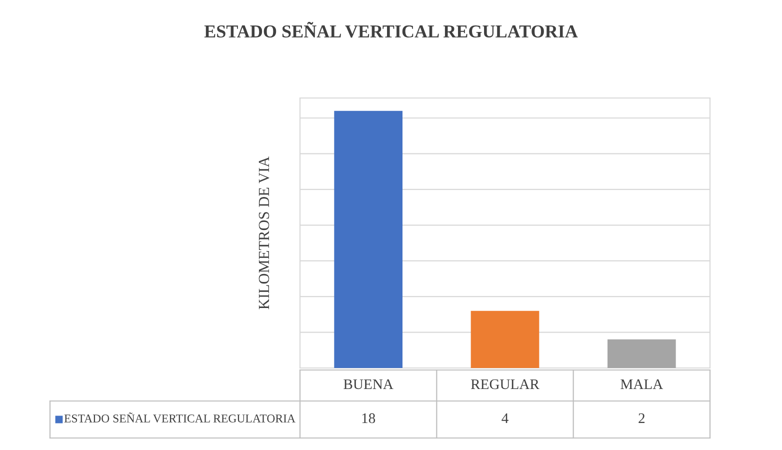 The width and height of the screenshot is (782, 450). What do you see at coordinates (391, 30) in the screenshot?
I see `chart-title: ESTADO SEÑAL VERTICAL REGULATORIA` at bounding box center [391, 30].